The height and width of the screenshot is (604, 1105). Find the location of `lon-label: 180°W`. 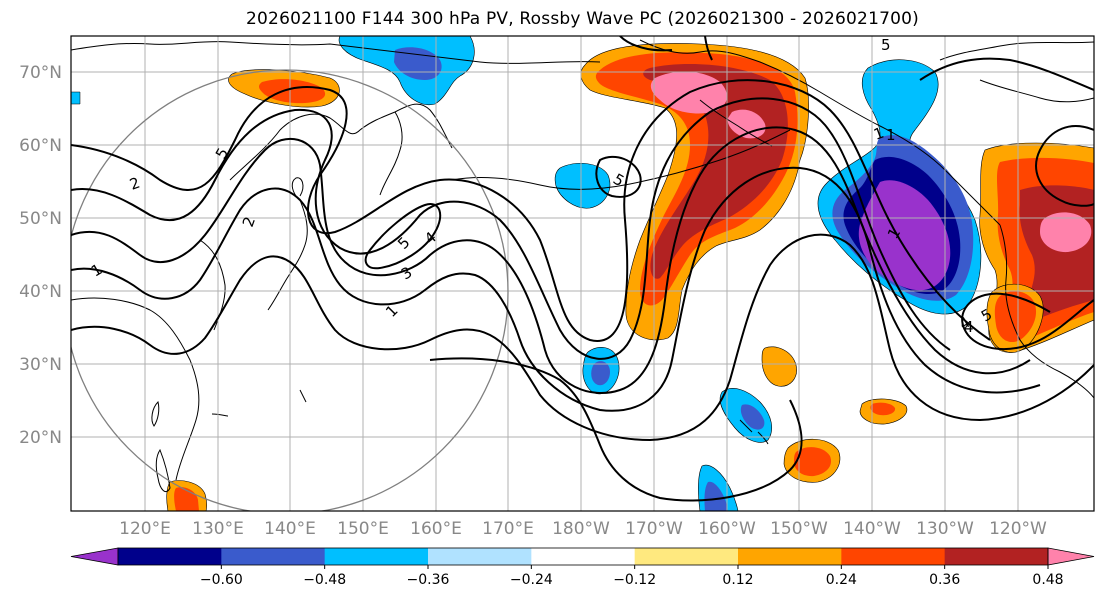

lon-label: 180°W is located at coordinates (581, 529).